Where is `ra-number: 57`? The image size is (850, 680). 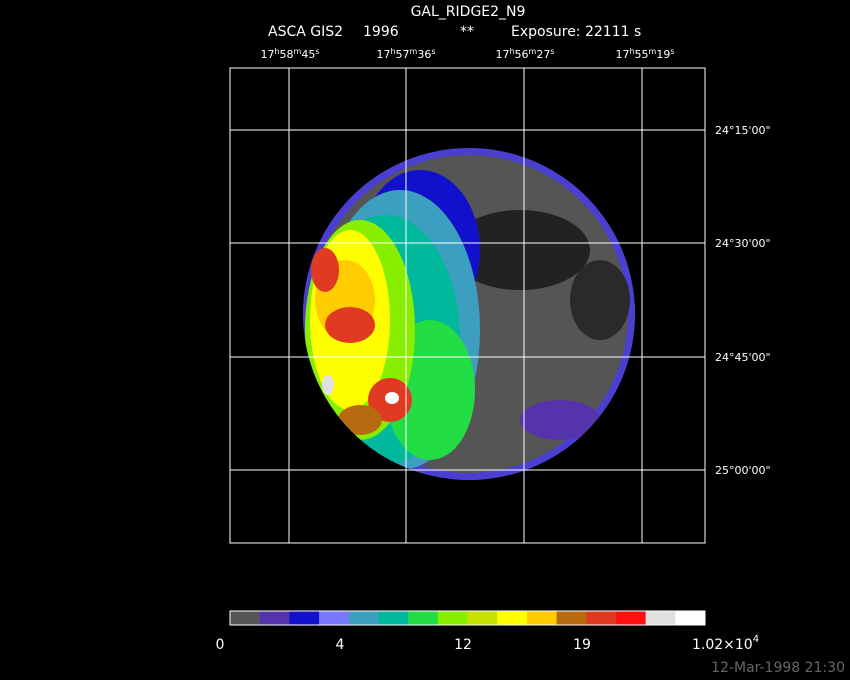
ra-number: 57 is located at coordinates (403, 54).